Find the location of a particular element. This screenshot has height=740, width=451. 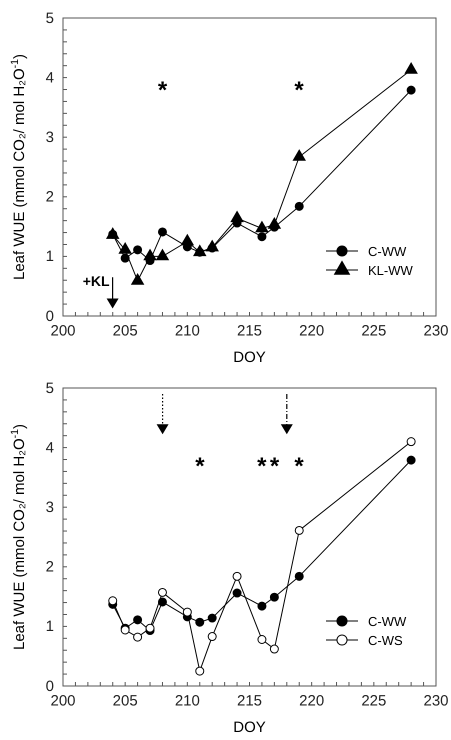

legend-label: KL-WW is located at coordinates (391, 270).